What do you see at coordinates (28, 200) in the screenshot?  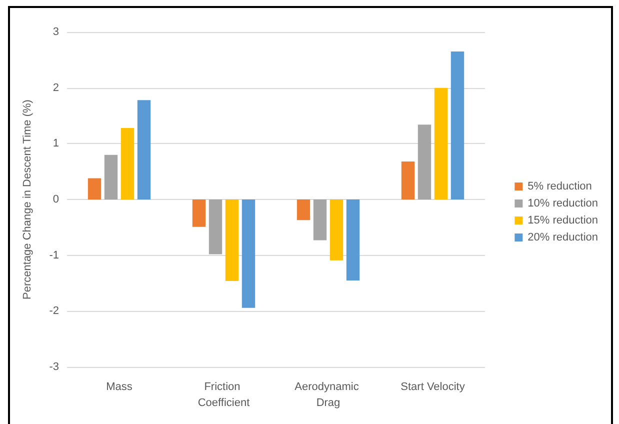 I see `y-axis-title: Percentage Change in Descent Time (%)` at bounding box center [28, 200].